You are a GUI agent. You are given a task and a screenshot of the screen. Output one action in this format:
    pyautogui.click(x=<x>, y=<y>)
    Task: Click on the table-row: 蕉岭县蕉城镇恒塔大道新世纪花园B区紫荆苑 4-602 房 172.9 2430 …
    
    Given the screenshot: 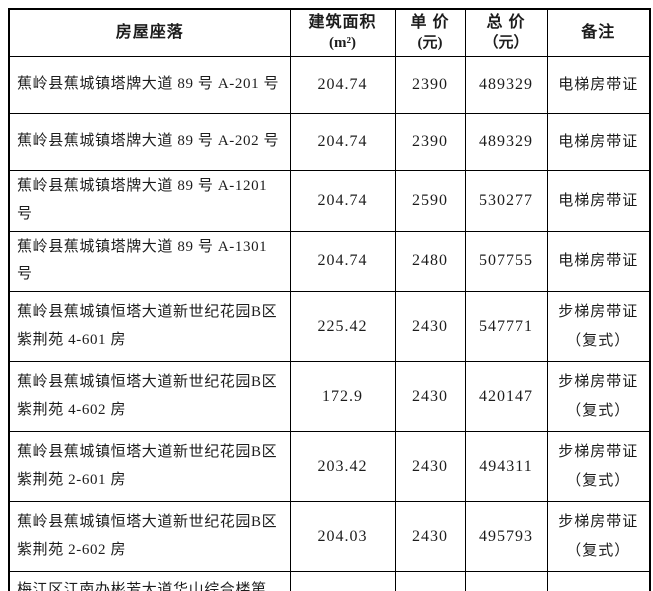 What is the action you would take?
    pyautogui.click(x=329, y=396)
    